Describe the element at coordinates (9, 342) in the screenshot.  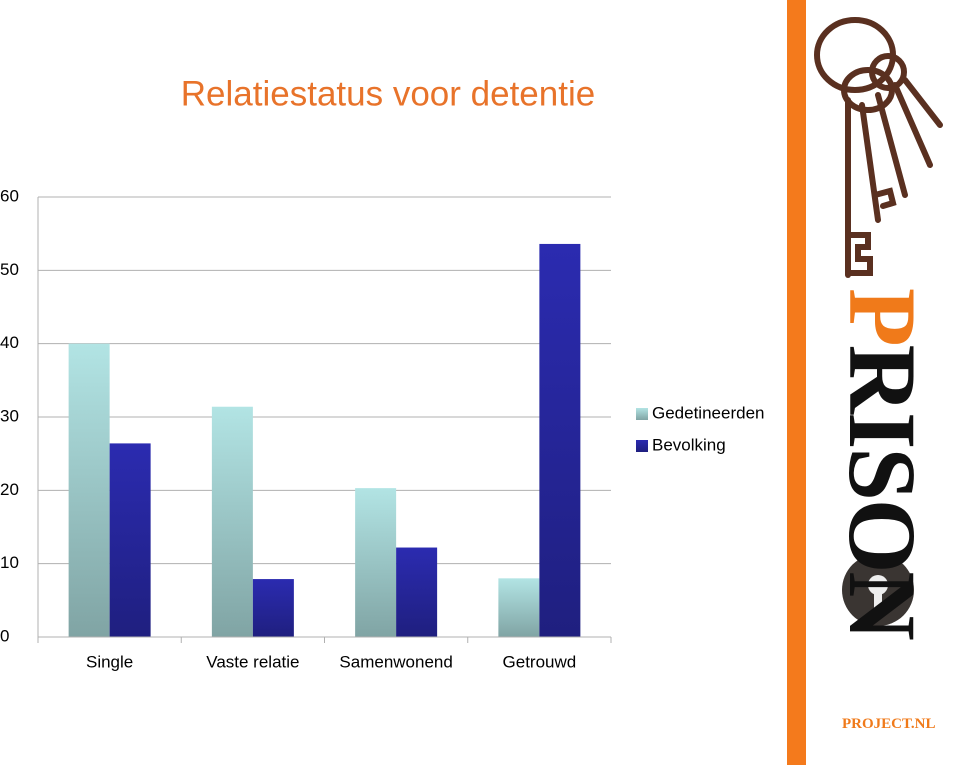
I see `y-tick-label: 40` at that location.